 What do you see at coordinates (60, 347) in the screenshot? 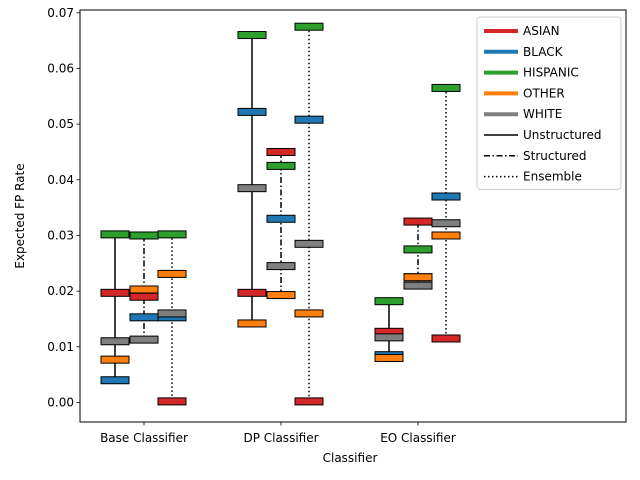
I see `y-tick-label: 0.01` at bounding box center [60, 347].